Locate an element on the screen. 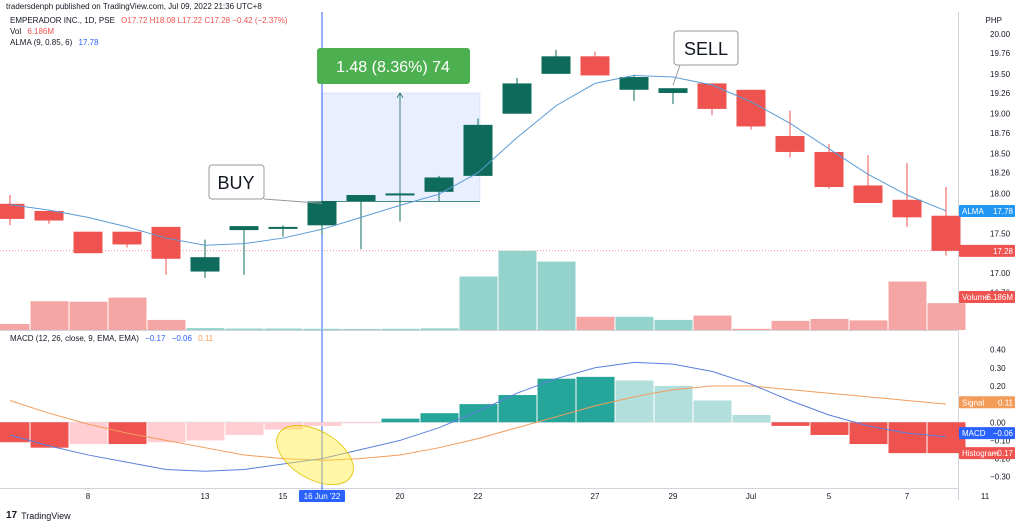 The height and width of the screenshot is (524, 1024). time-axis-tick: 16 Jun '22 is located at coordinates (322, 496).